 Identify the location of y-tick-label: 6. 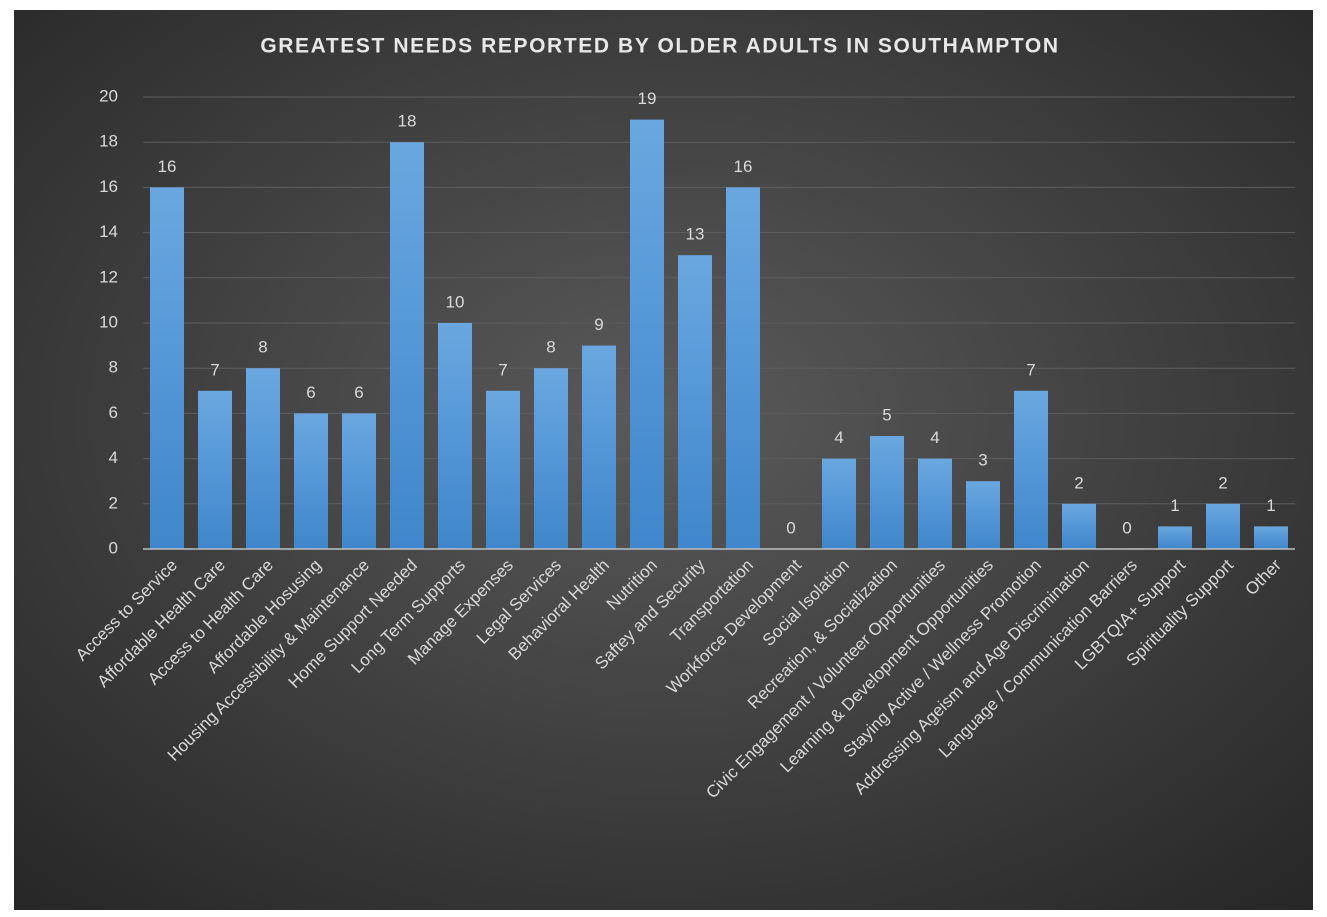
(113, 412).